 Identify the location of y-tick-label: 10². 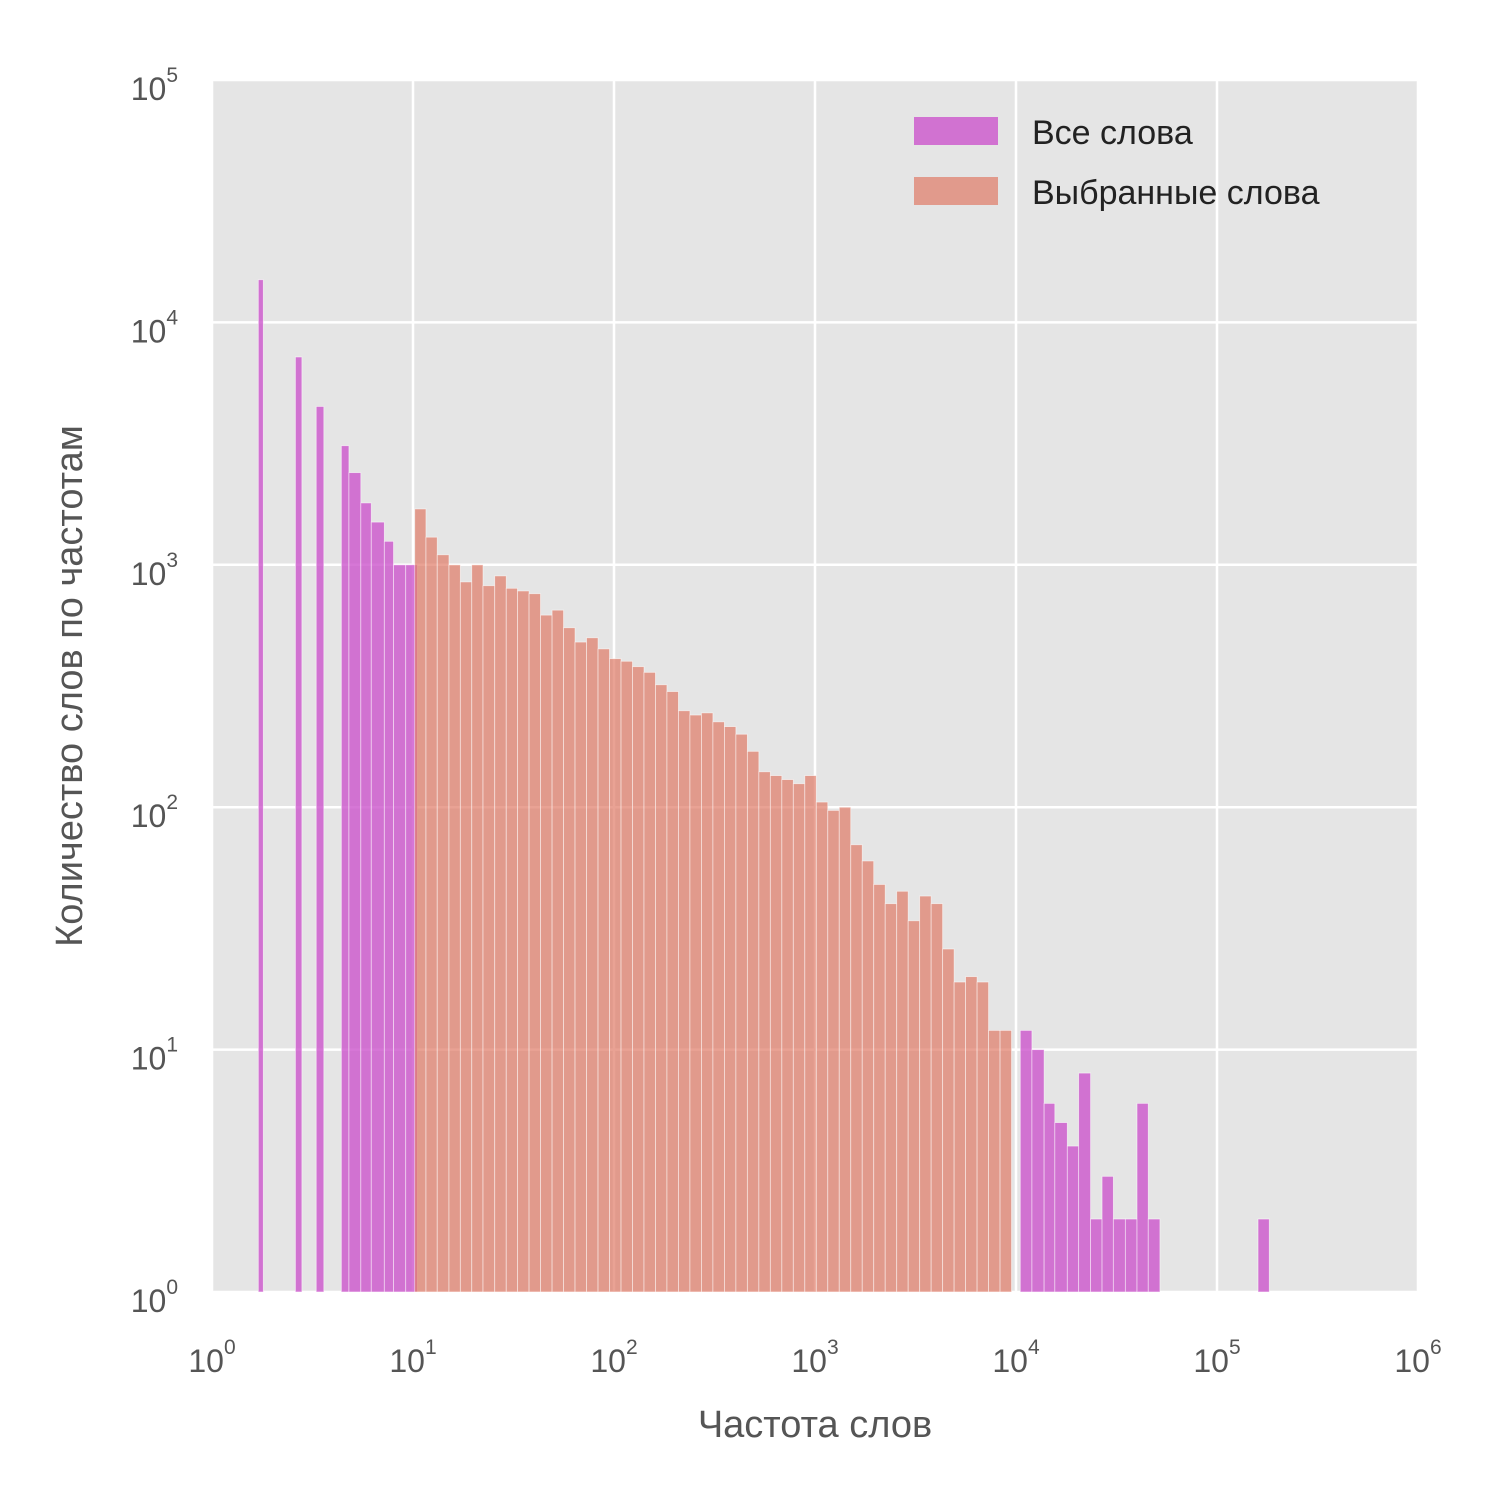
(154, 812).